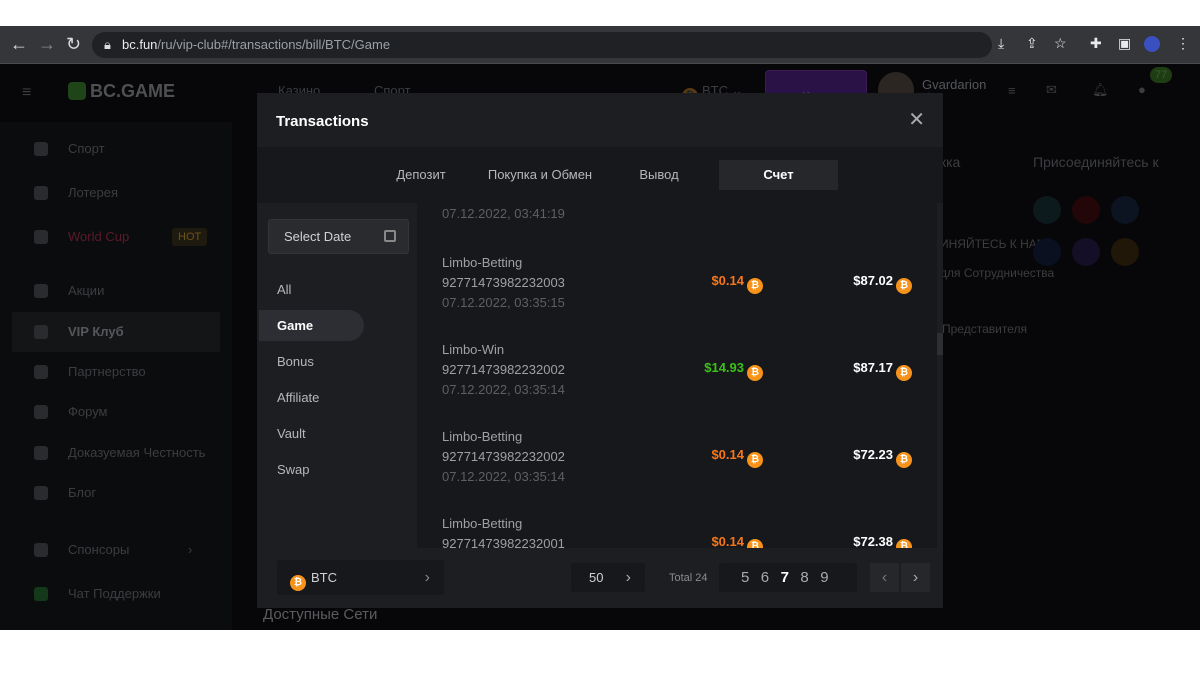  Describe the element at coordinates (765, 577) in the screenshot. I see `page-6: 6` at that location.